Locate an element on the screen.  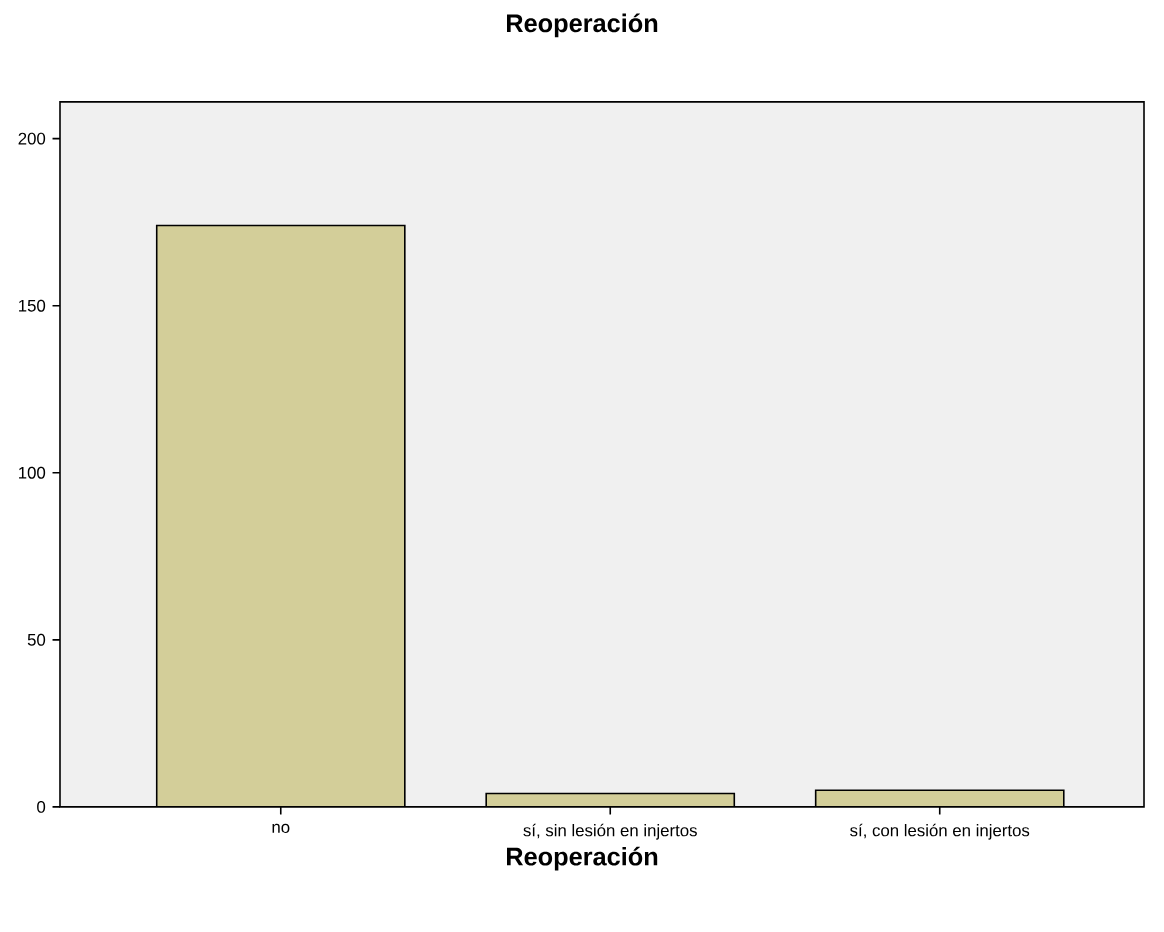
x-tick-label: sí, sin lesión en injertos is located at coordinates (610, 831).